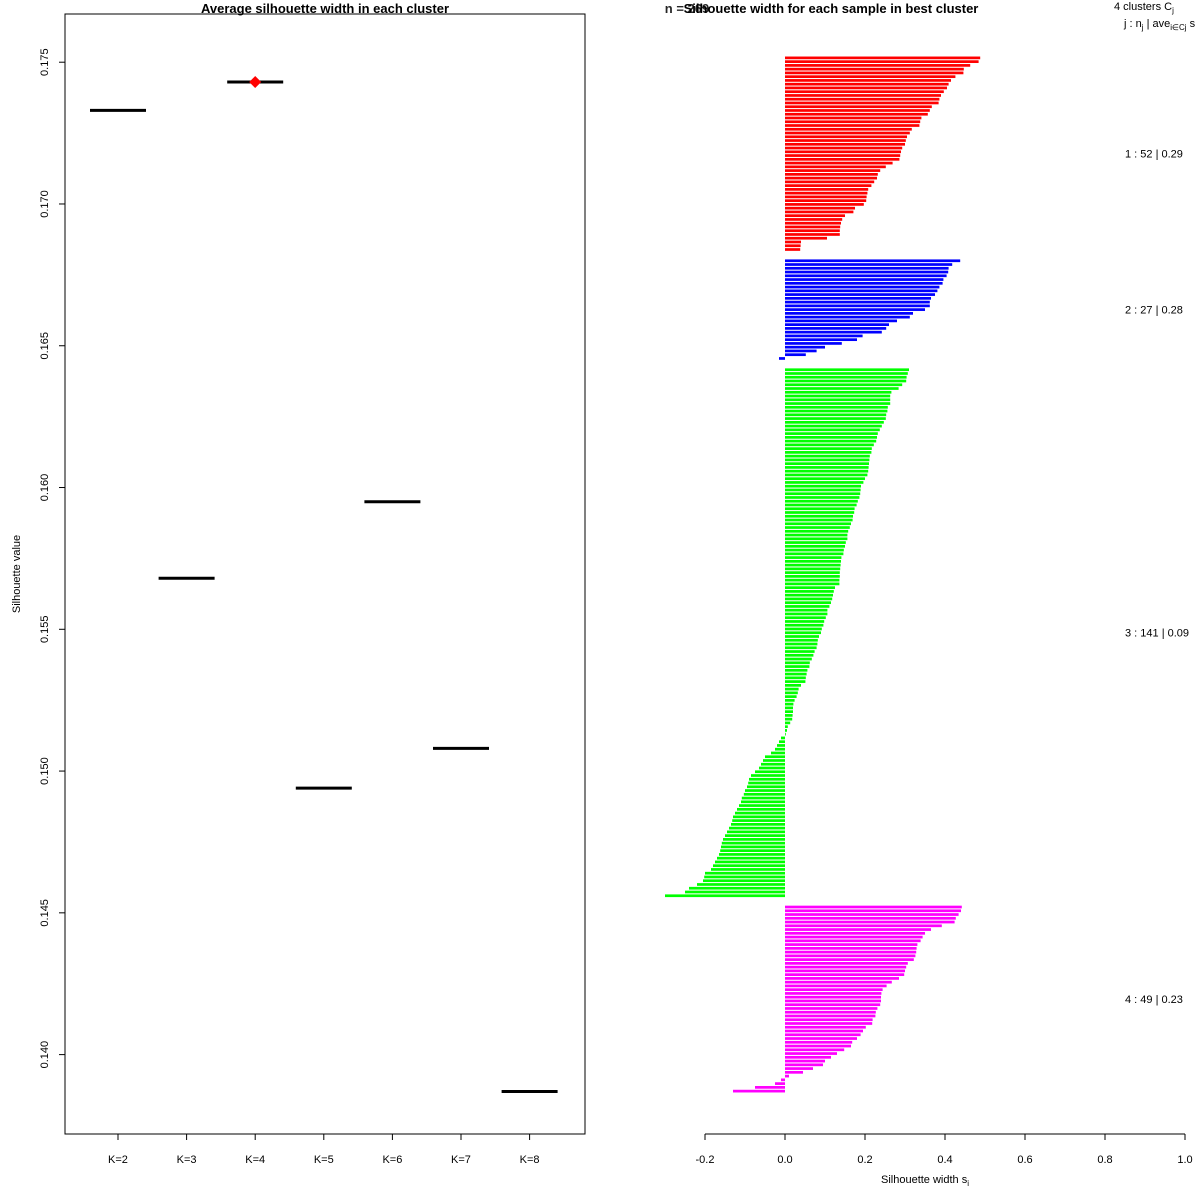  Describe the element at coordinates (1024, 1160) in the screenshot. I see `right-x-tick-label: 0.6` at that location.